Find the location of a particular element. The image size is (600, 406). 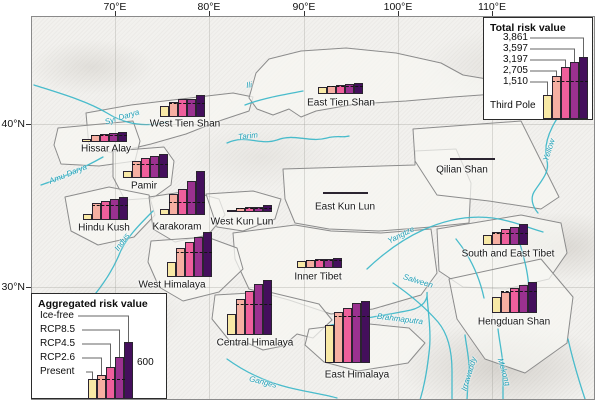

river-brahmaputra is located at coordinates (378, 345).